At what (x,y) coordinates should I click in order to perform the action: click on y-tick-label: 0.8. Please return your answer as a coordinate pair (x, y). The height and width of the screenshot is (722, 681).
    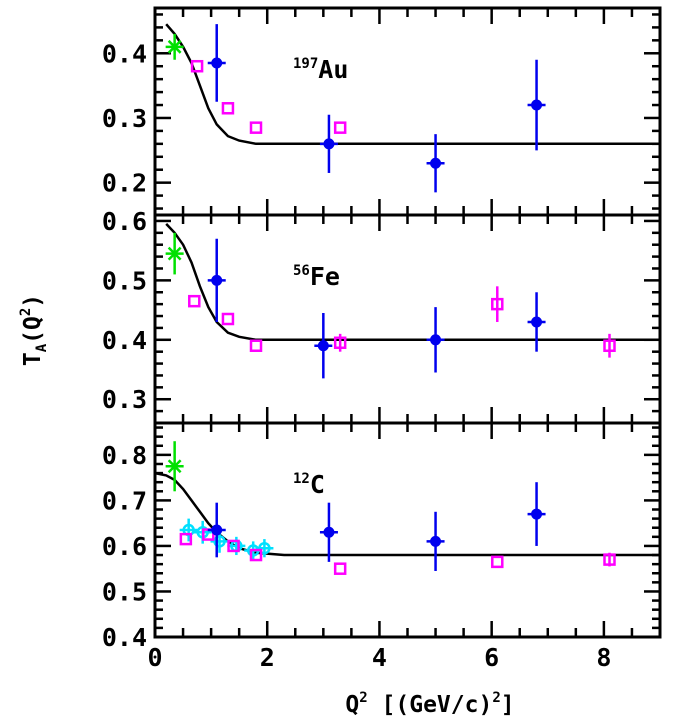
    Looking at the image, I should click on (124, 455).